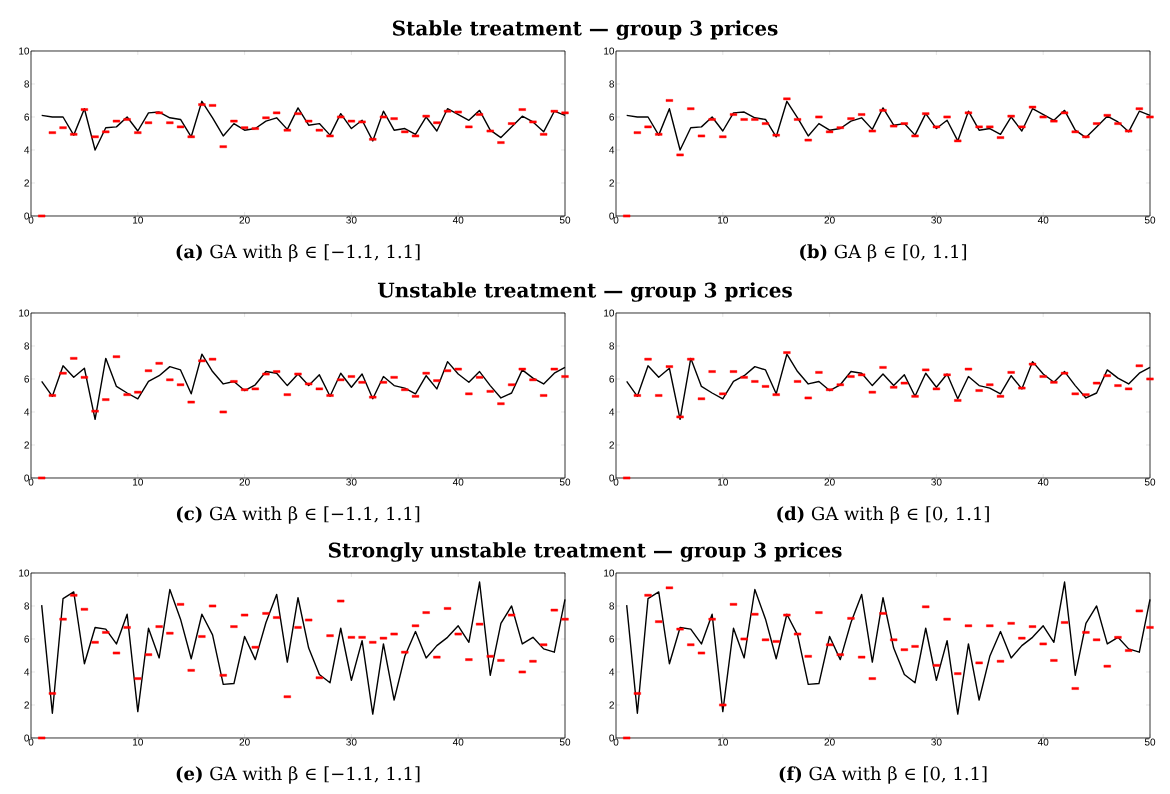  I want to click on text: (d) GA with β ∈ [0, 1.1], so click(883, 515).